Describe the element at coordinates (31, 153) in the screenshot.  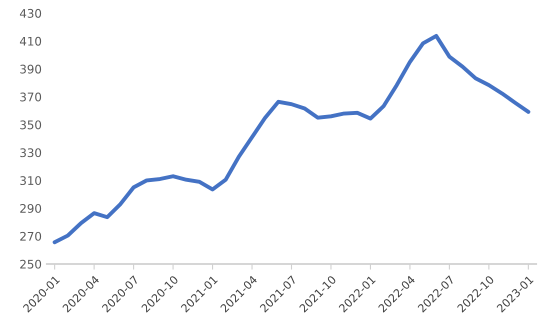
I see `y-tick-label: 330` at that location.